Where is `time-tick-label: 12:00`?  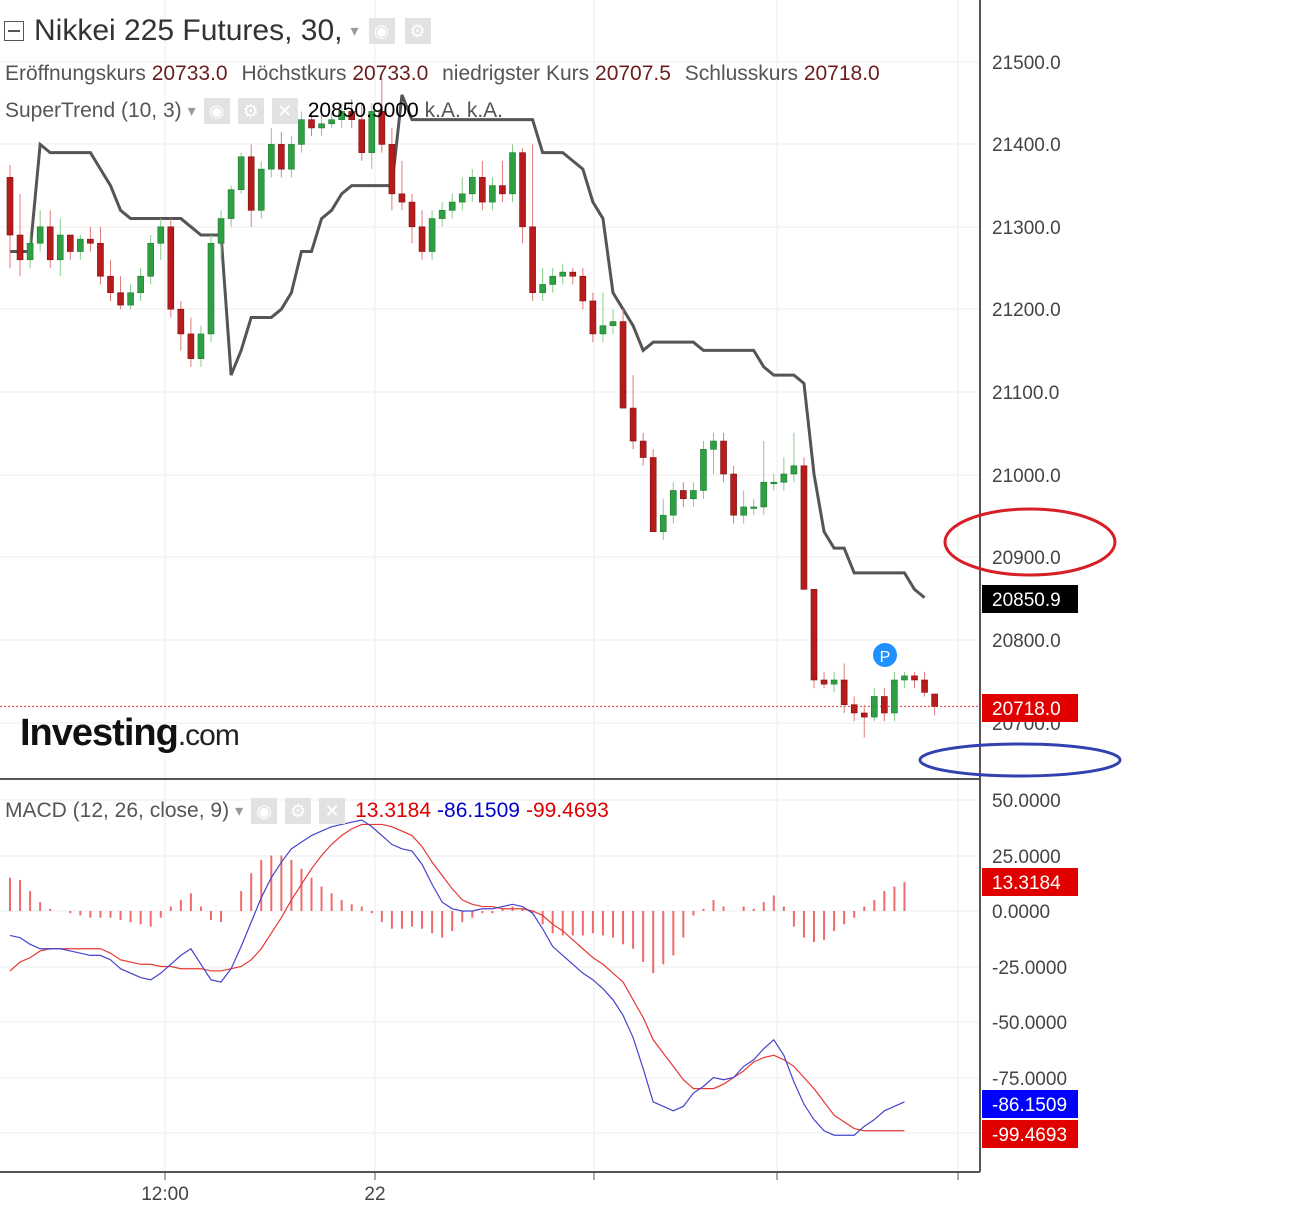
time-tick-label: 12:00 is located at coordinates (165, 1194).